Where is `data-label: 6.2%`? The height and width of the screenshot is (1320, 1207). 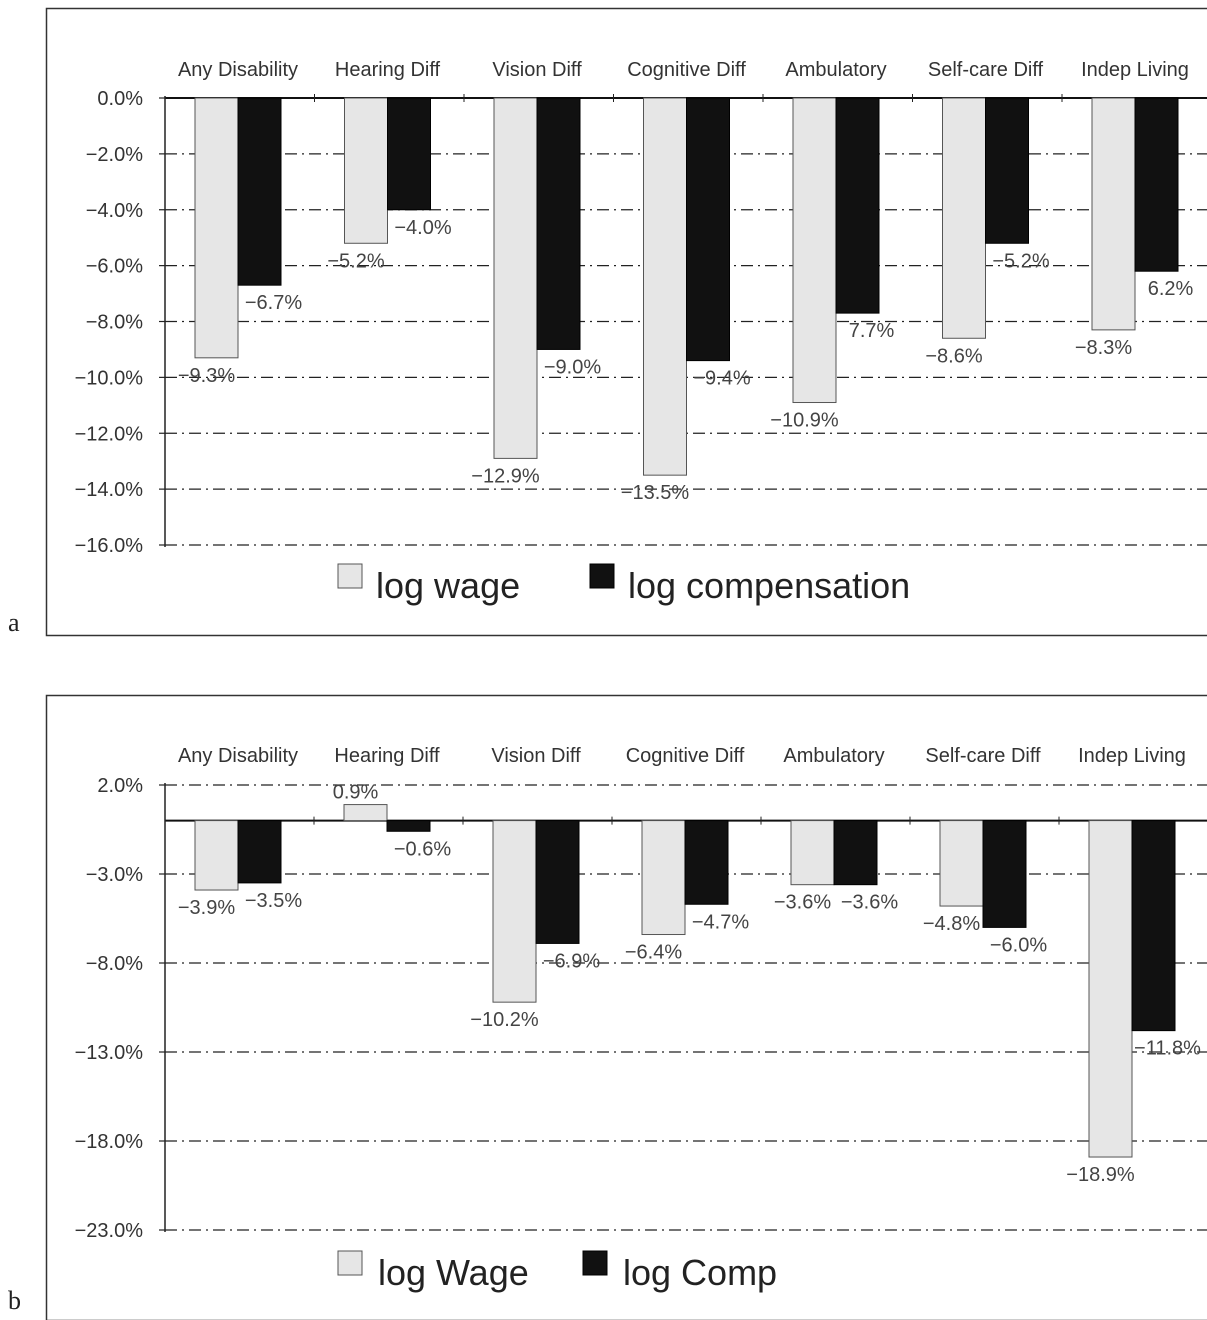
data-label: 6.2% is located at coordinates (1171, 289).